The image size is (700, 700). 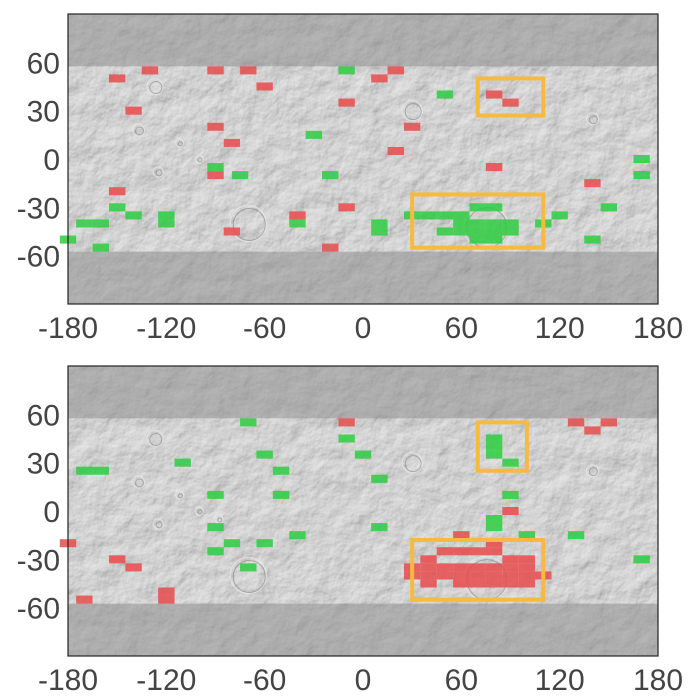 What do you see at coordinates (166, 680) in the screenshot?
I see `x-tick-label: -120` at bounding box center [166, 680].